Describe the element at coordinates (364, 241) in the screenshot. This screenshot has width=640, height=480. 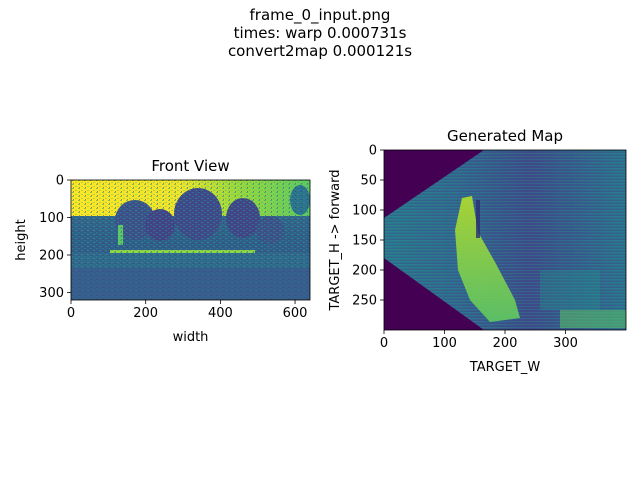
I see `y-tick-label: 150` at that location.